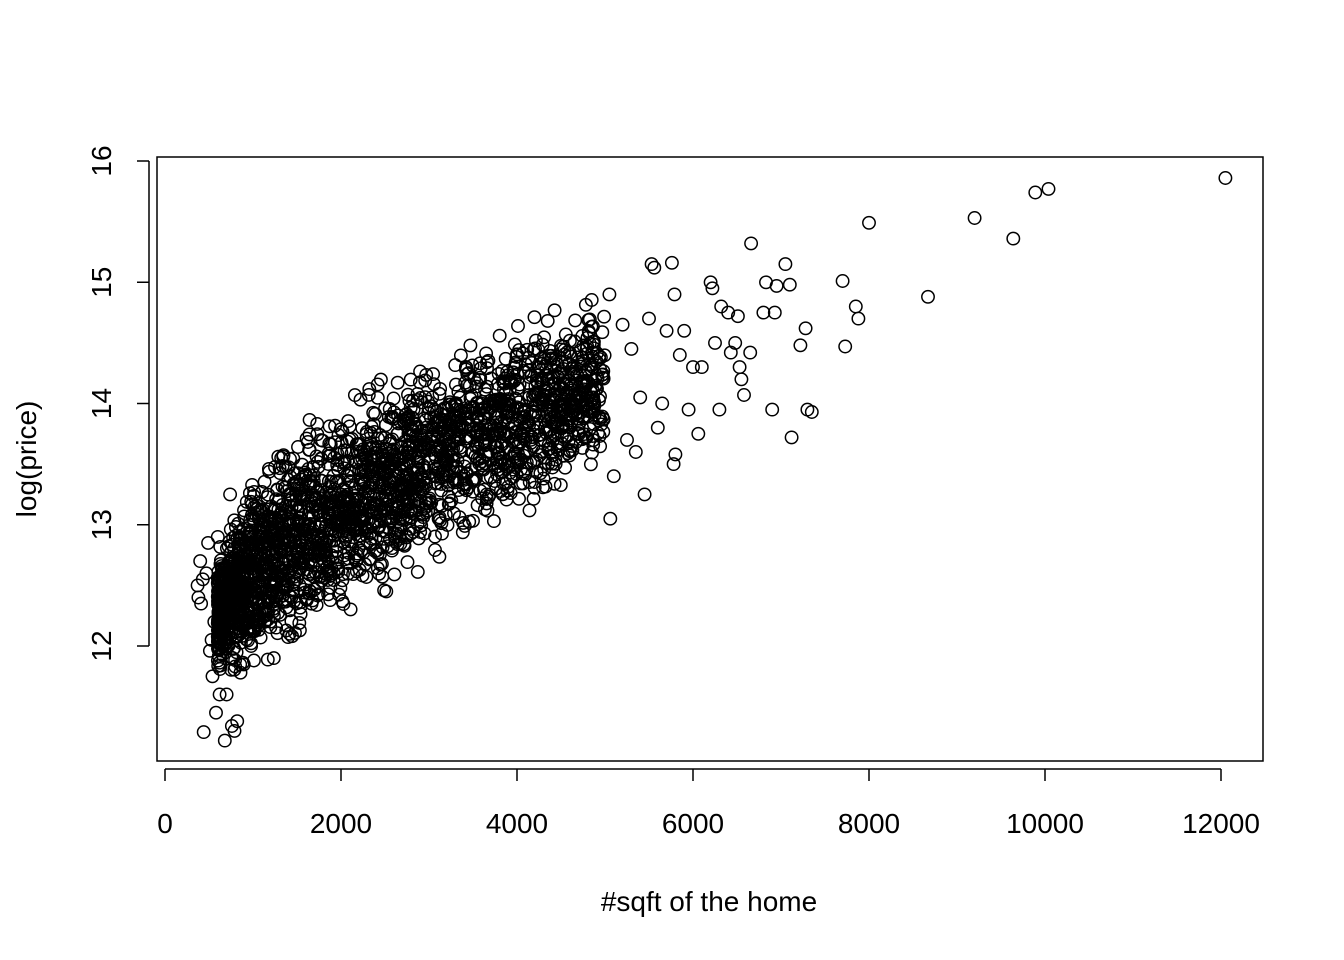 The height and width of the screenshot is (960, 1344). Describe the element at coordinates (341, 823) in the screenshot. I see `x-tick-label: 2000` at that location.